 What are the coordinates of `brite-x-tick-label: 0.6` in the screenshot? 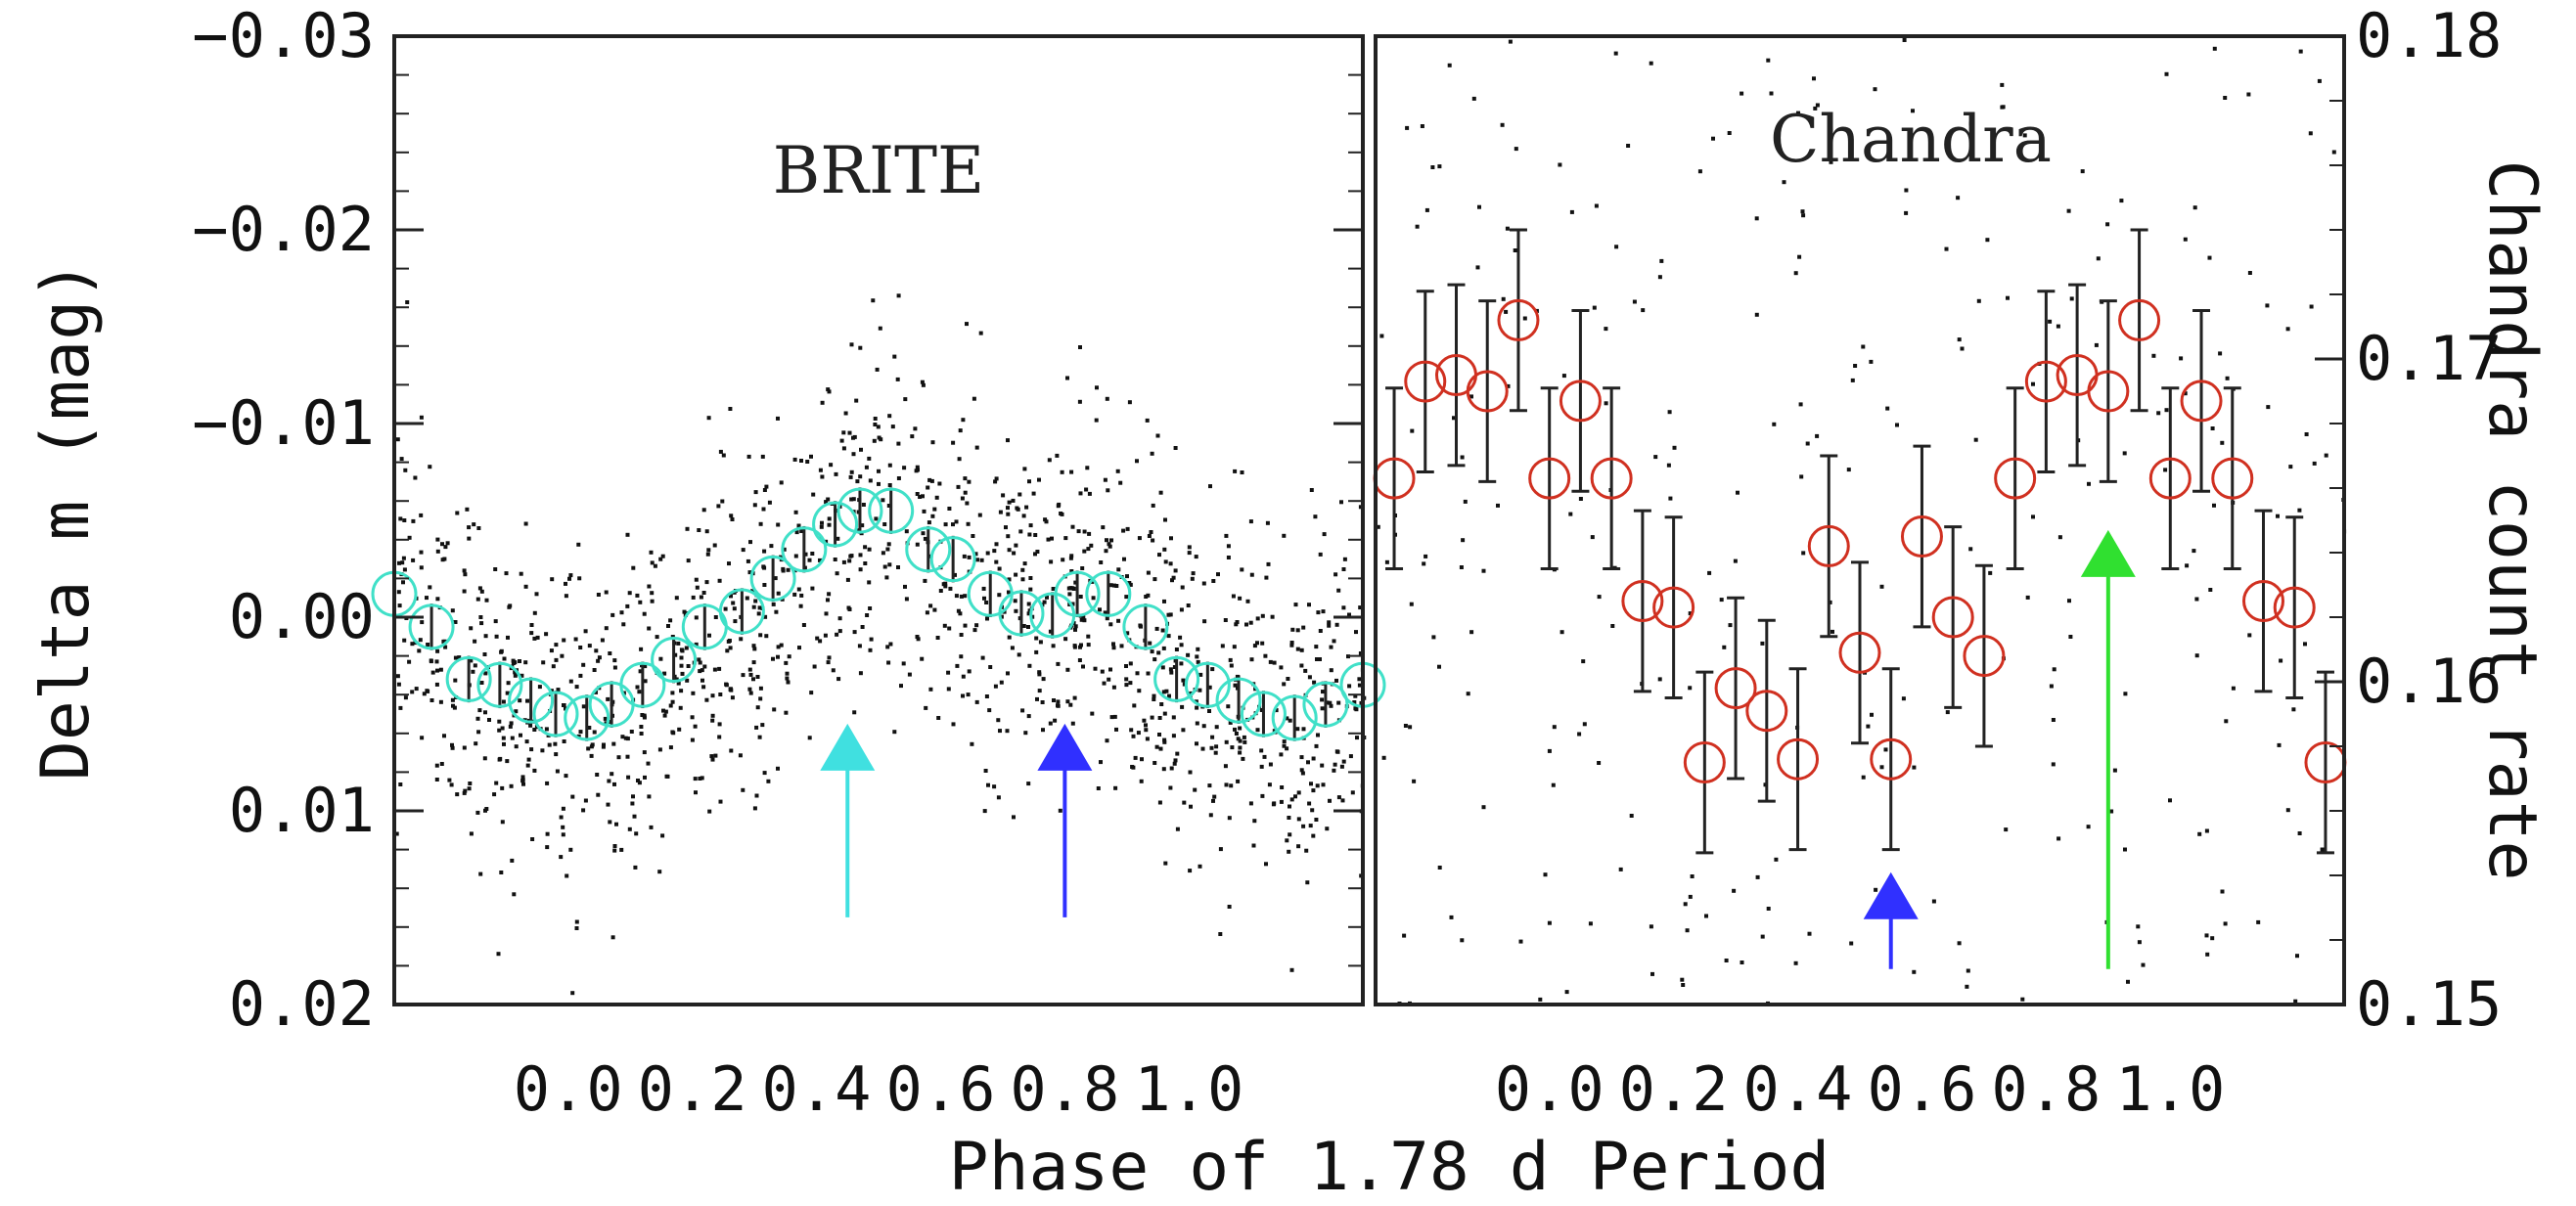 It's located at (940, 1089).